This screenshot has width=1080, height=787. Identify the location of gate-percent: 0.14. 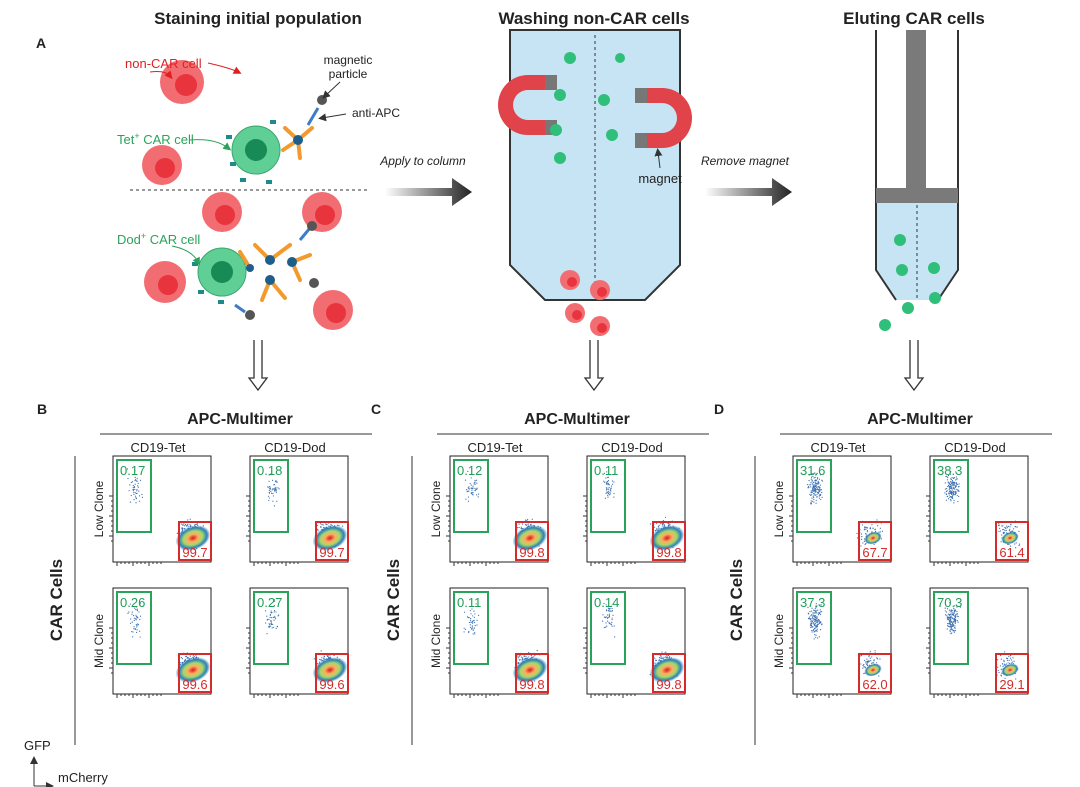
(606, 602).